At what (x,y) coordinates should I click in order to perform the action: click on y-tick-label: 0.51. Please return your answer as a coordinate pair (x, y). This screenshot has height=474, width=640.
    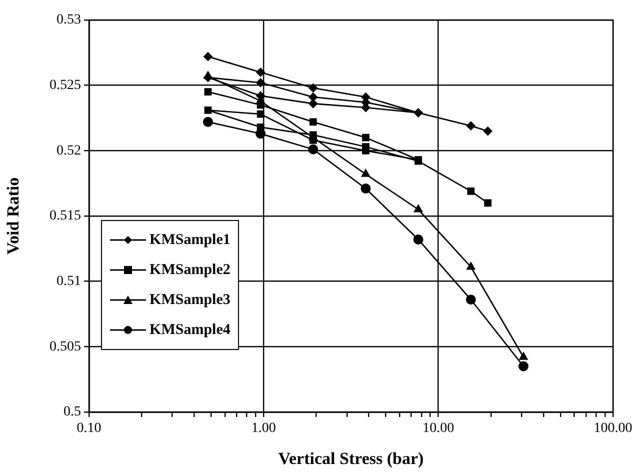
    Looking at the image, I should click on (68, 282).